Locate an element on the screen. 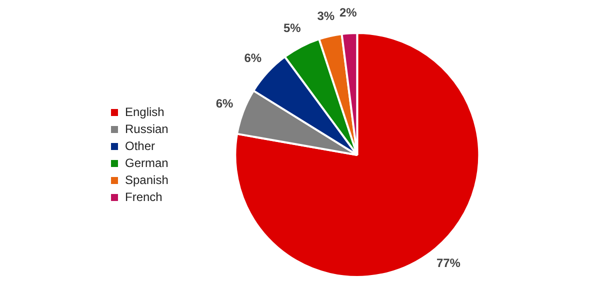 This screenshot has width=600, height=286. legend-label: Spanish is located at coordinates (146, 179).